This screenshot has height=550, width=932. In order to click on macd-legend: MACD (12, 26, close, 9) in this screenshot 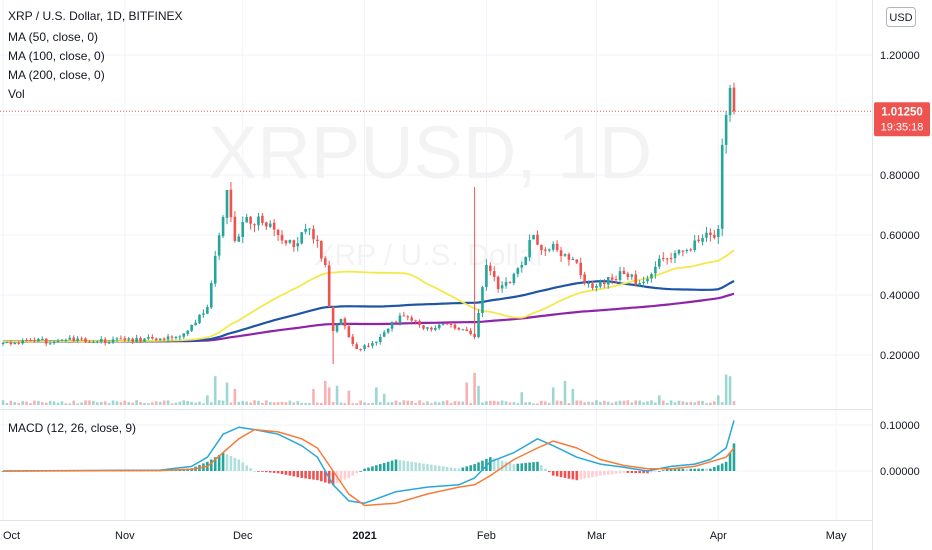, I will do `click(72, 428)`.